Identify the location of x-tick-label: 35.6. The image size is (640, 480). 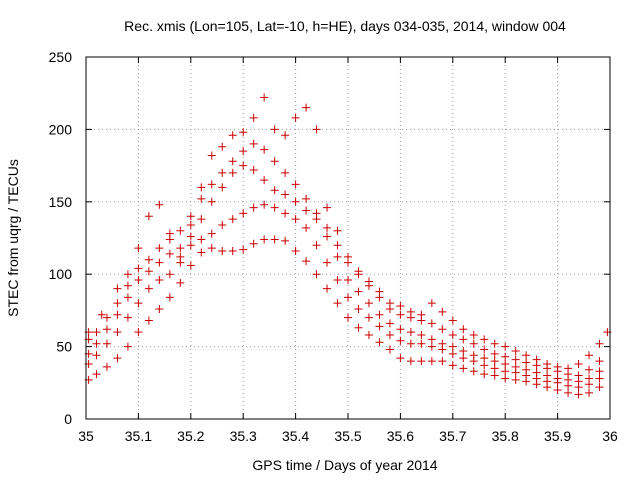
(400, 436).